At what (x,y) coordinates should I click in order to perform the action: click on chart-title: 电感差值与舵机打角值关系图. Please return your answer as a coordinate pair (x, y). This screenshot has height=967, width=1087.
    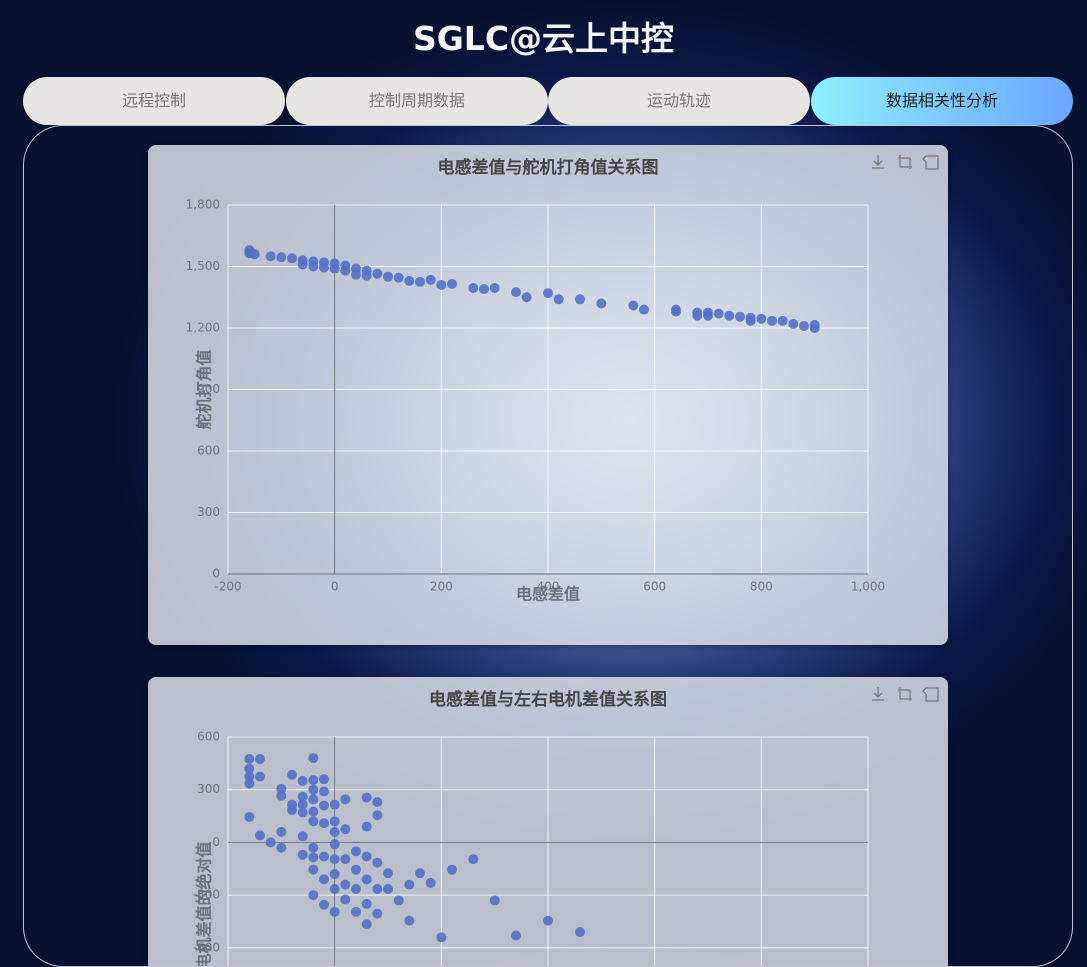
    Looking at the image, I should click on (548, 167).